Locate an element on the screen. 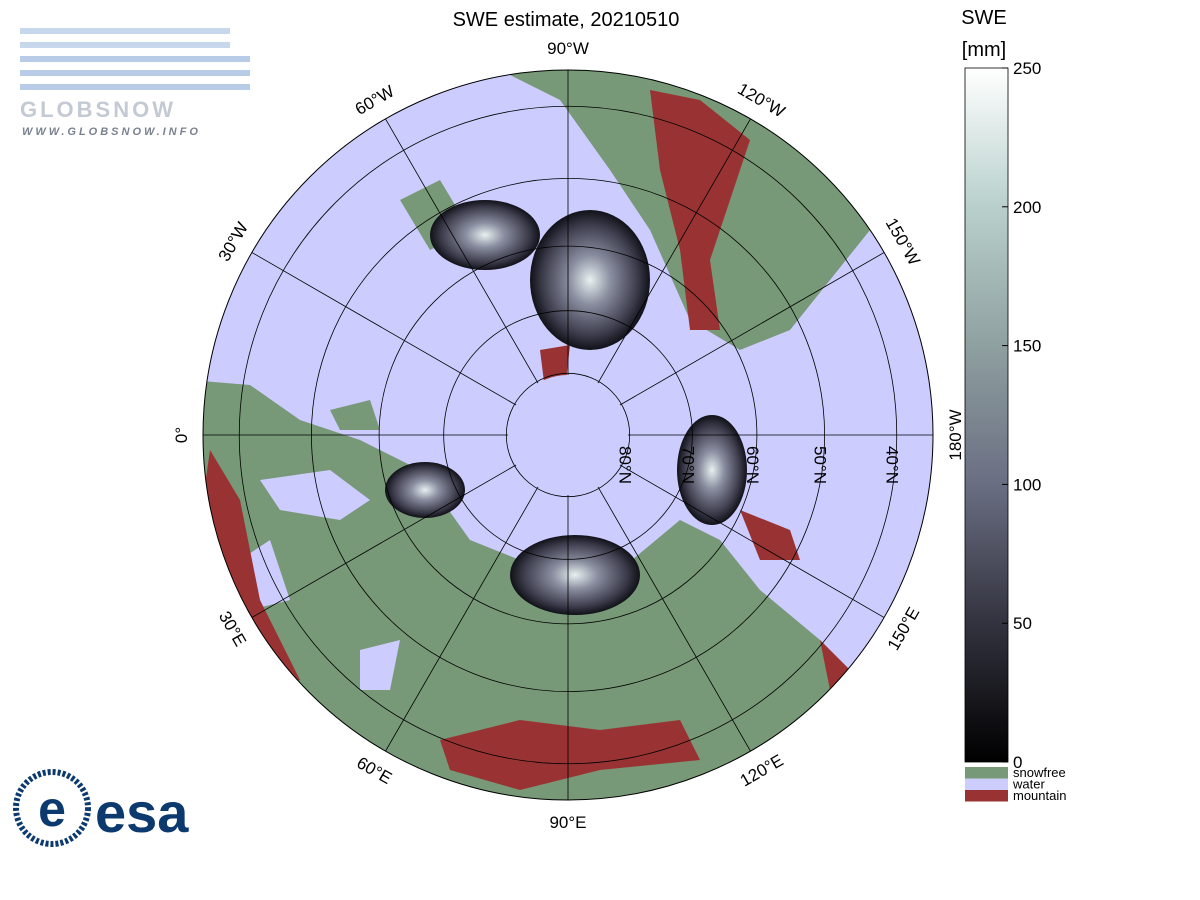 The width and height of the screenshot is (1200, 900). longitude-label: 90°W is located at coordinates (568, 48).